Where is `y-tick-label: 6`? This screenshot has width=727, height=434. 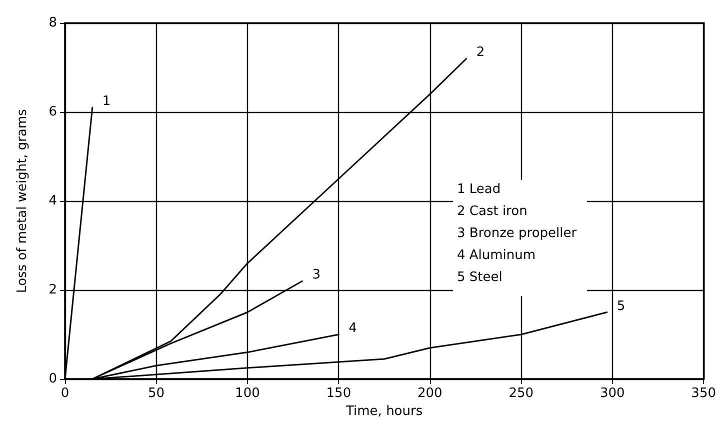 y-tick-label: 6 is located at coordinates (52, 112).